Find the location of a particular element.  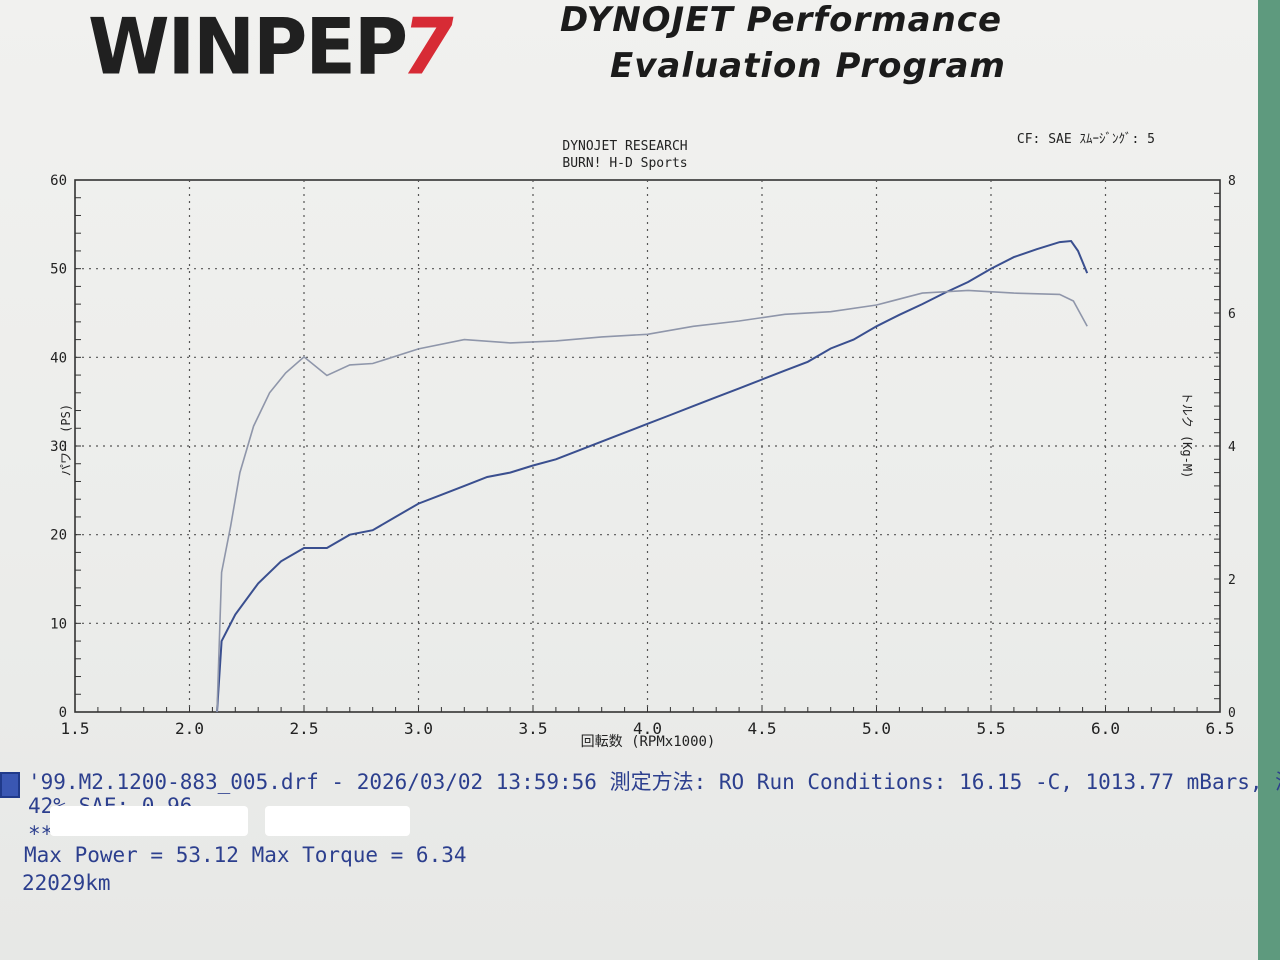

chart-correction: CF: SAE ｽﾑｰｼﾞﾝｸﾞ: 5 is located at coordinates (1086, 139).